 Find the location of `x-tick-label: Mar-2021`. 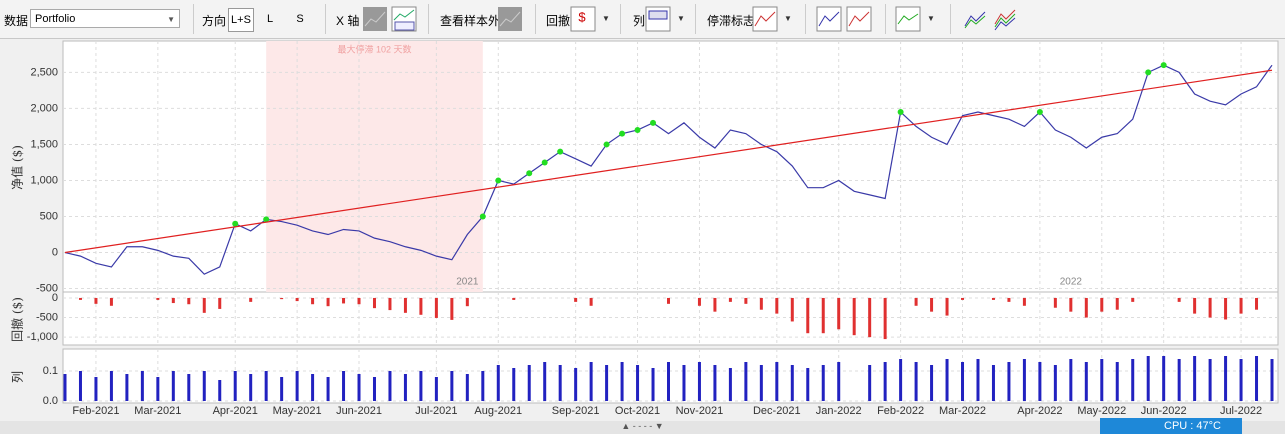

x-tick-label: Mar-2021 is located at coordinates (157, 411).